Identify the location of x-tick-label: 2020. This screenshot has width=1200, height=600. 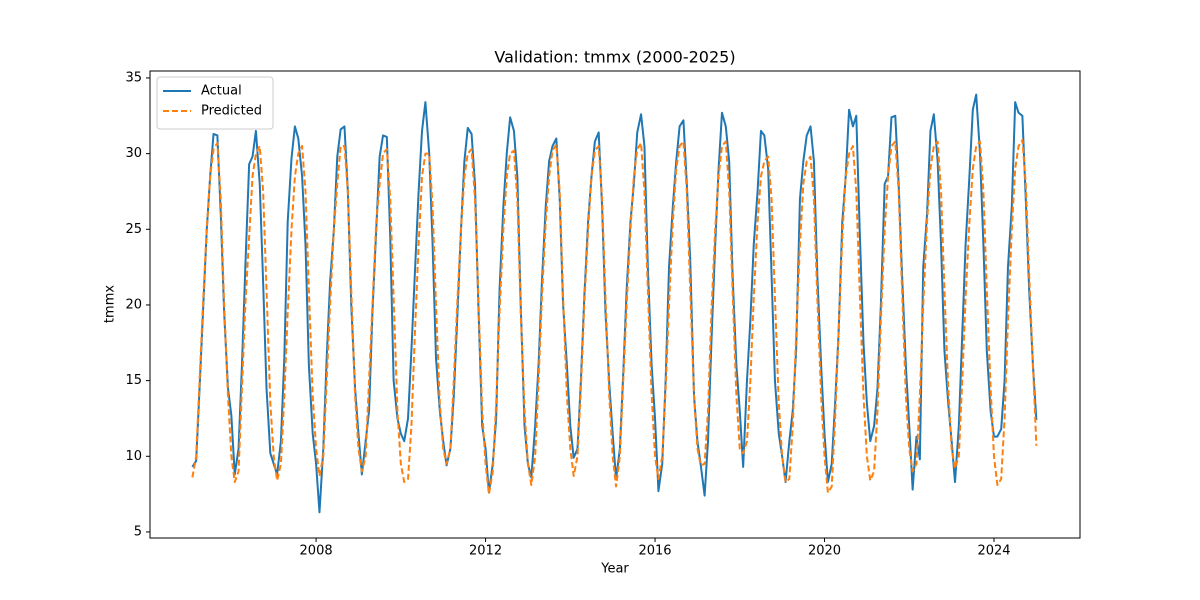
(824, 551).